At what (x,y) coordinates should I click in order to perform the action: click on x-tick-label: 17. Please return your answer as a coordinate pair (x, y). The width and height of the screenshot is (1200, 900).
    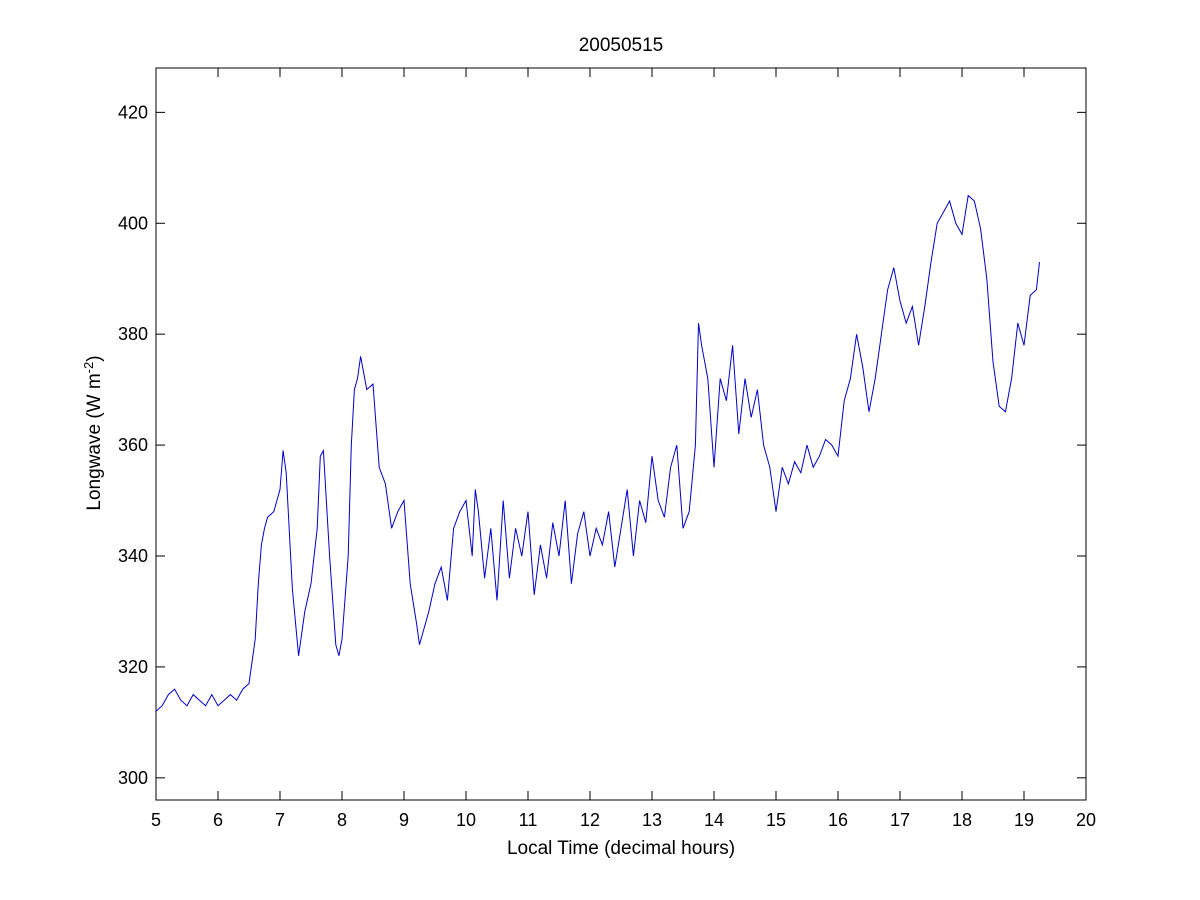
    Looking at the image, I should click on (900, 820).